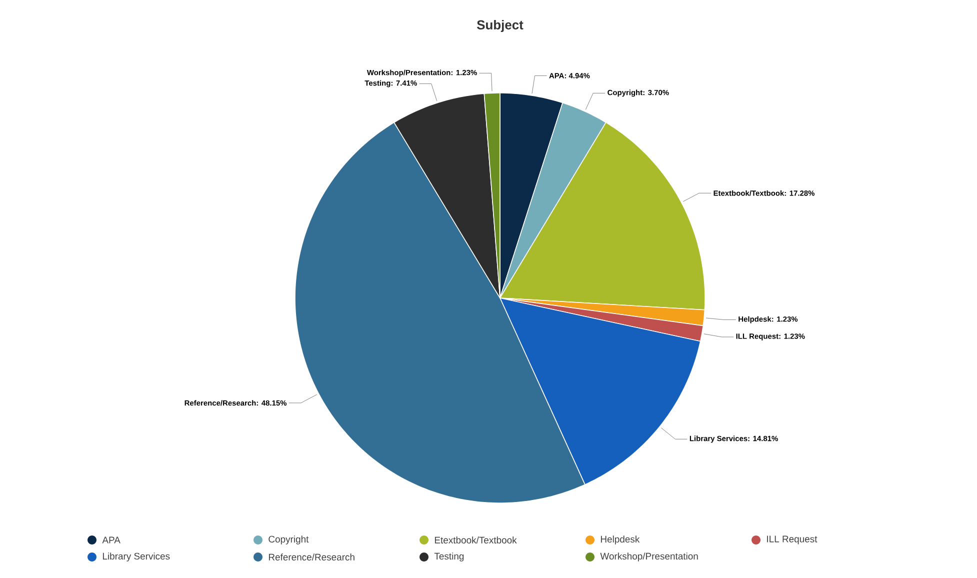  What do you see at coordinates (500, 26) in the screenshot?
I see `chart-title: Subject` at bounding box center [500, 26].